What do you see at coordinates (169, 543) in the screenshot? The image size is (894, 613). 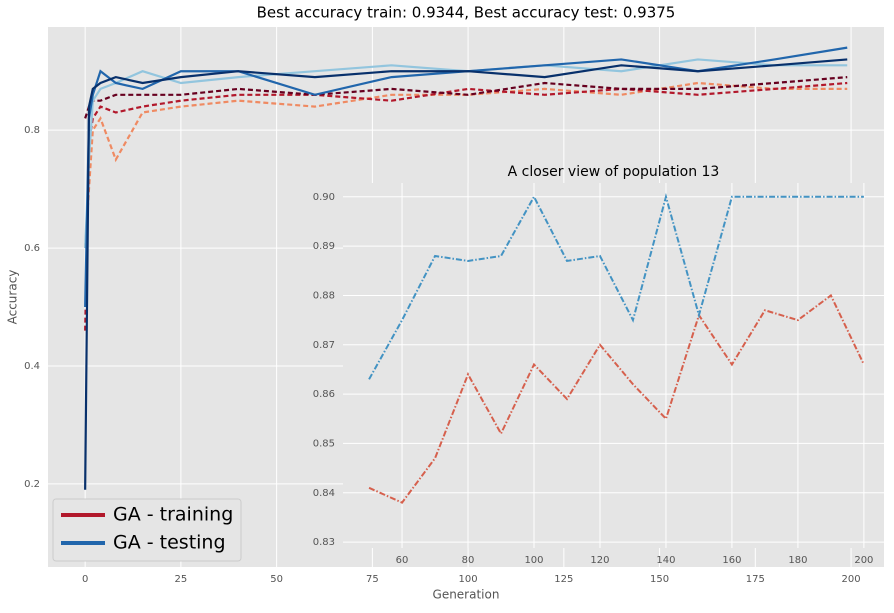 I see `legend-label: GA - testing` at bounding box center [169, 543].